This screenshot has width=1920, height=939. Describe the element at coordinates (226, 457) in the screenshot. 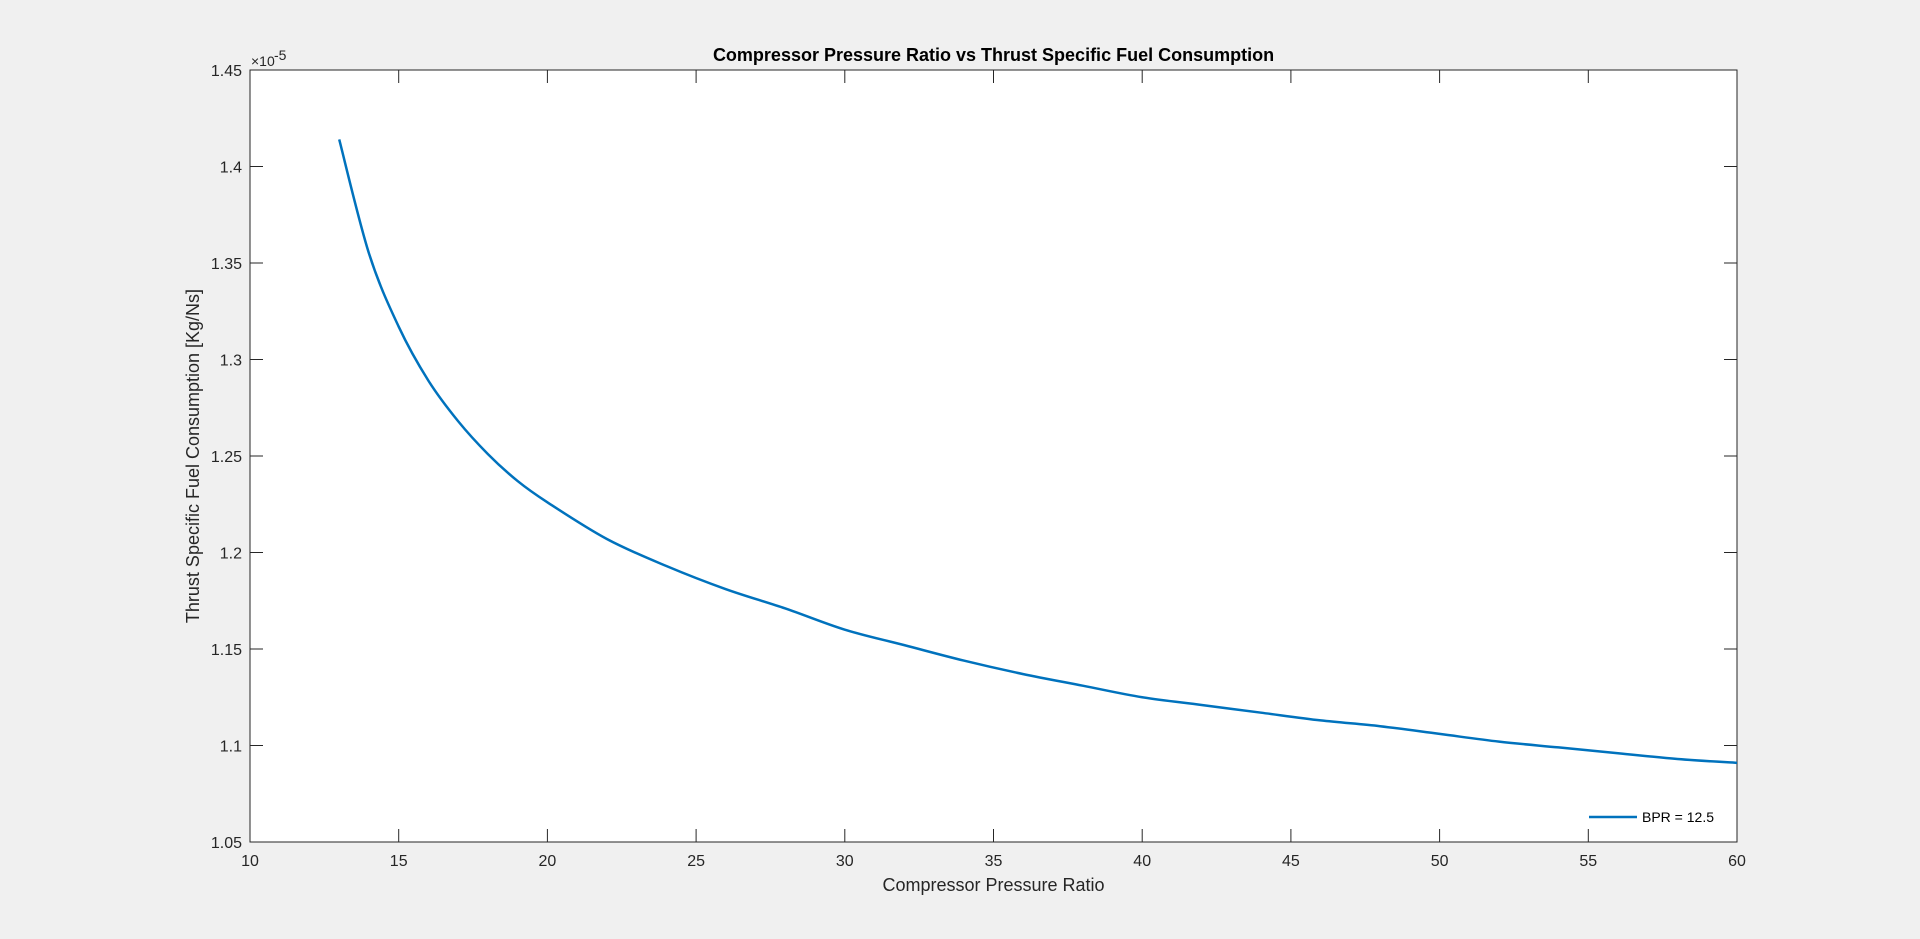

I see `y-tick-label: 1.25` at that location.